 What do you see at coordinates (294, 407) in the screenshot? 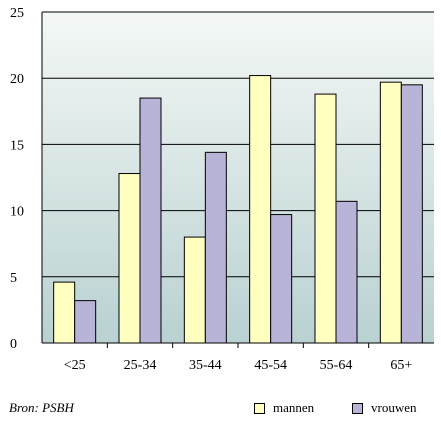
I see `legend-label-mannen: mannen` at bounding box center [294, 407].